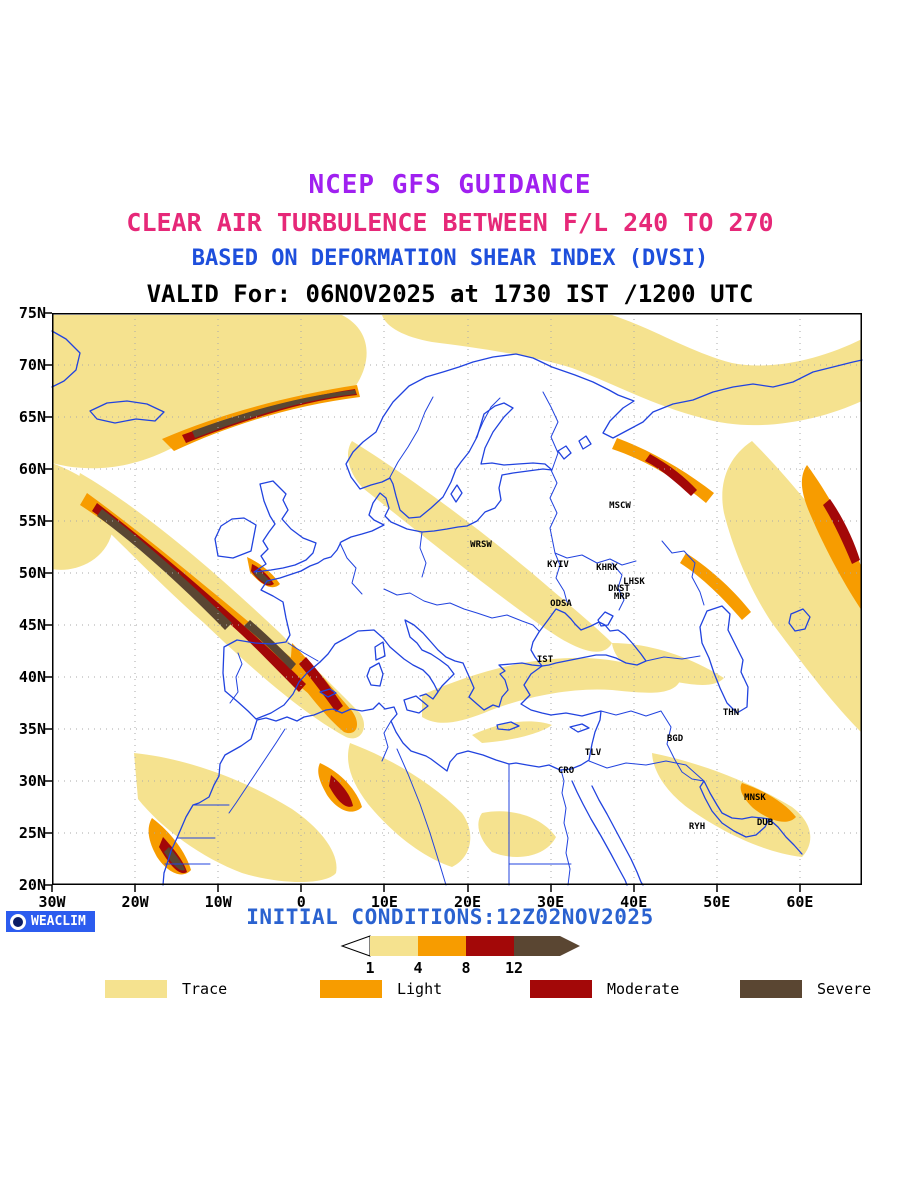 This screenshot has height=1200, width=900. I want to click on colorbar-tick: 4, so click(418, 968).